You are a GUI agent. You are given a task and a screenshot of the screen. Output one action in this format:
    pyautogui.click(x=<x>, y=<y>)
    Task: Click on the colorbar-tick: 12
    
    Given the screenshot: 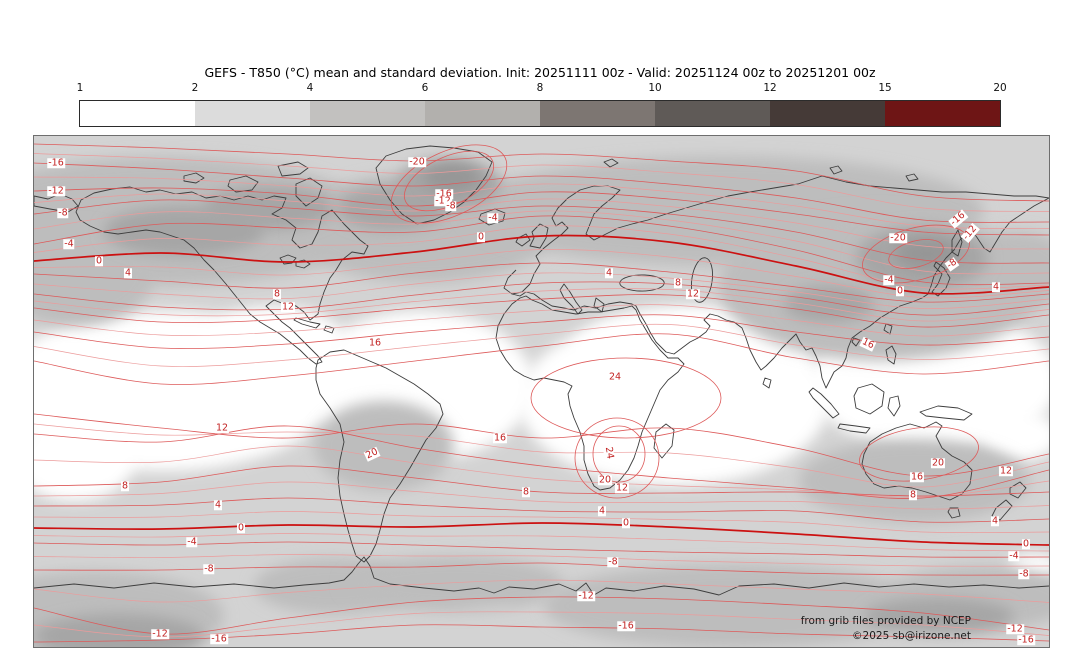 What is the action you would take?
    pyautogui.click(x=770, y=88)
    